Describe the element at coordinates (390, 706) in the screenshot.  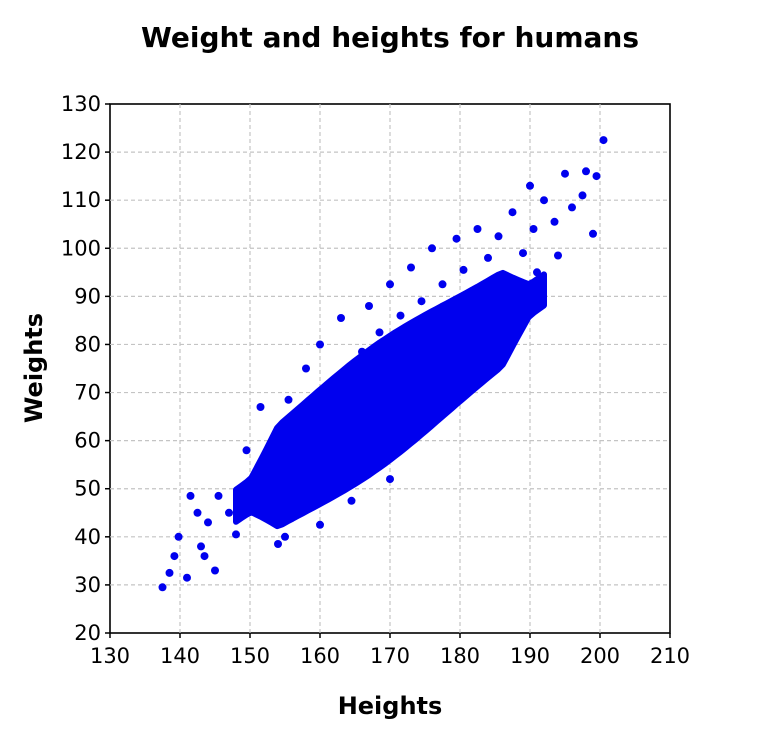
I see `x-axis-label: Heights` at that location.